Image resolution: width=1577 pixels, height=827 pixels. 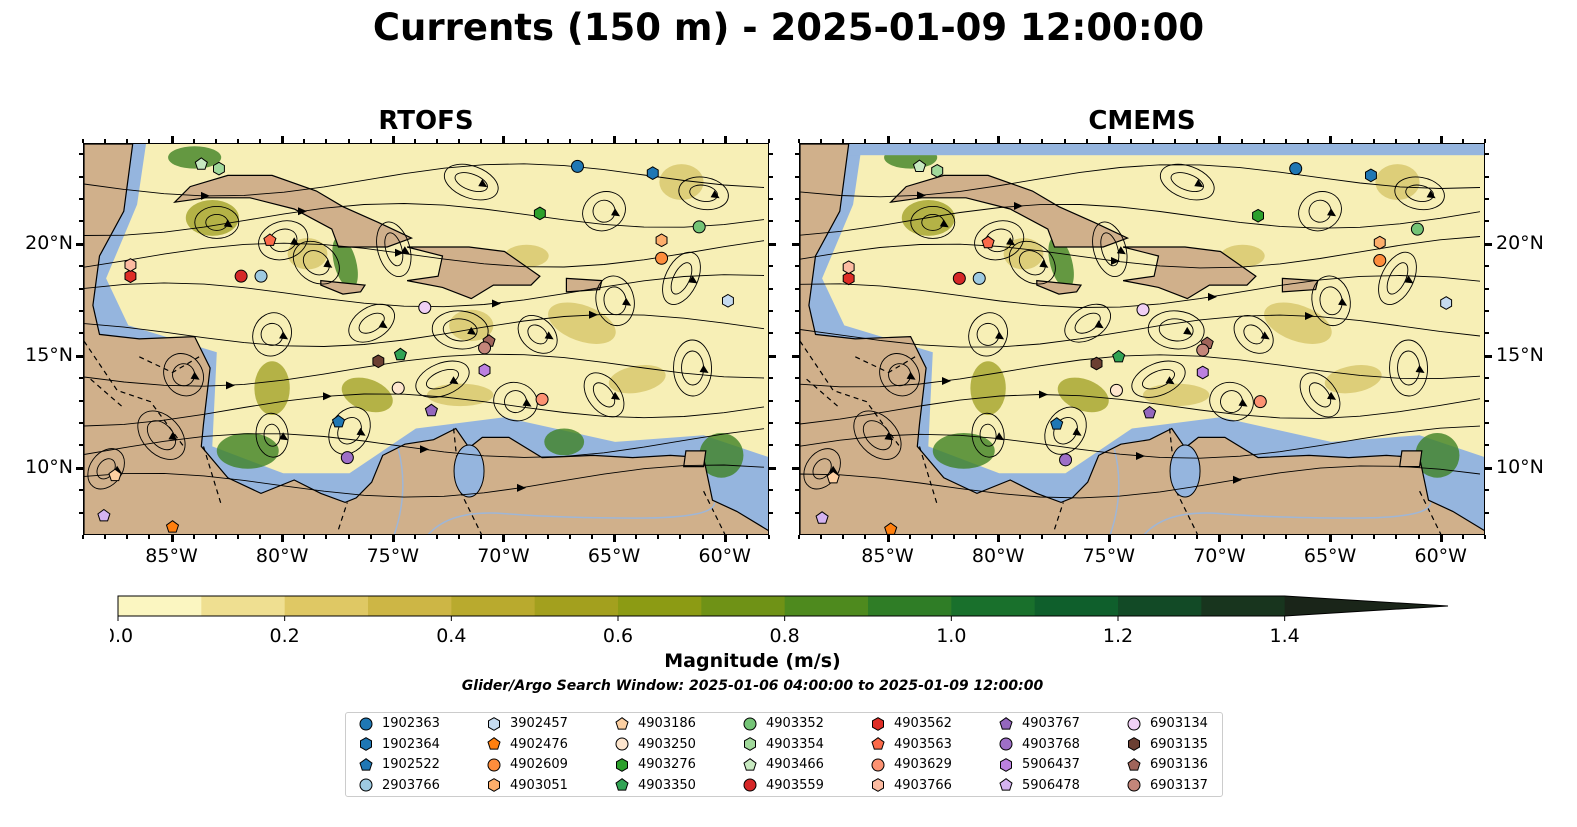 I want to click on legend-item-4903051: 4903051, so click(x=527, y=786).